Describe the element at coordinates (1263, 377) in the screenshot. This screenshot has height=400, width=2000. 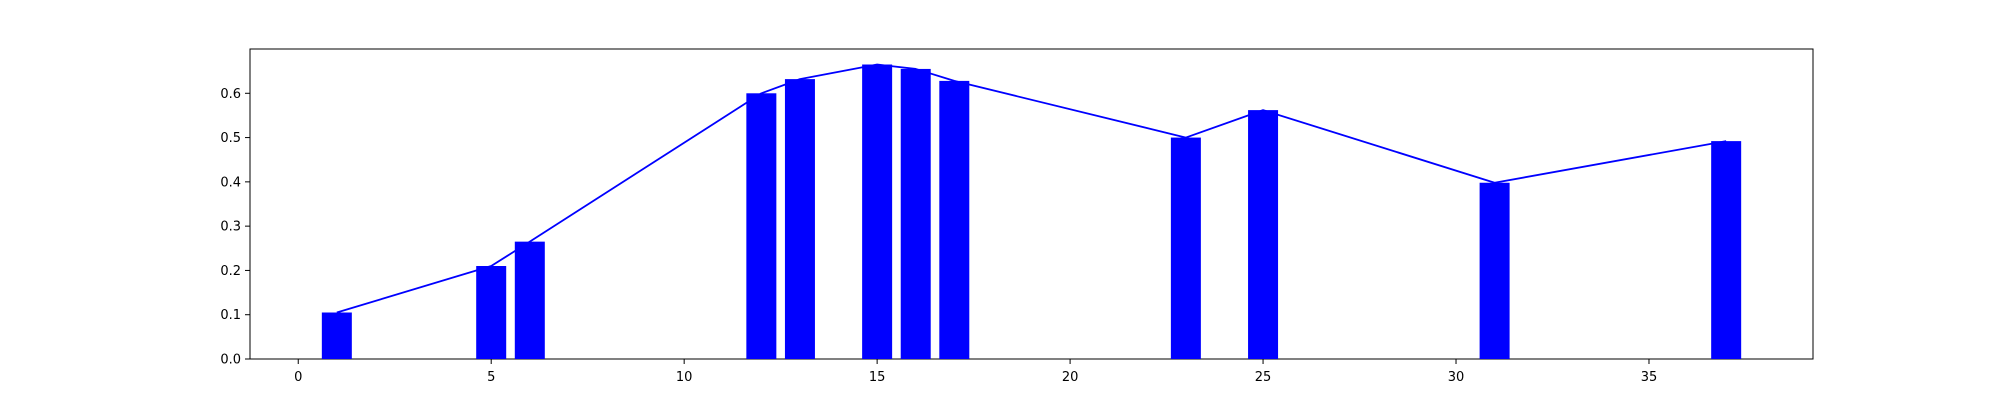
I see `x-tick-label-25: 25` at that location.